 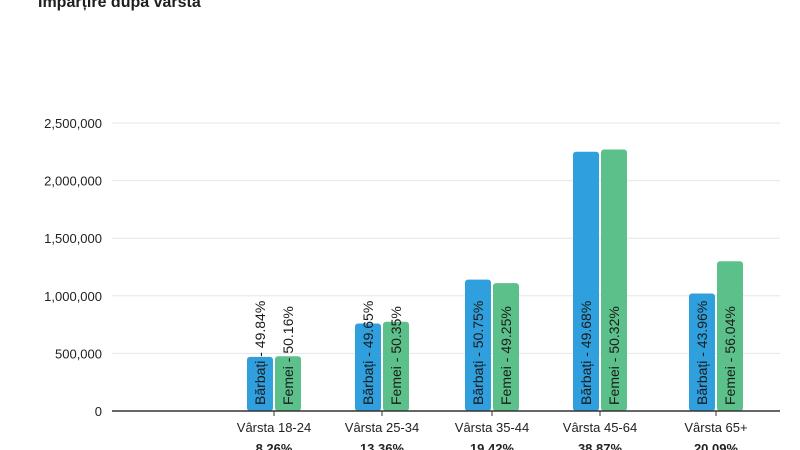 I want to click on women-bar-label: Femei - 56.04%, so click(x=730, y=355).